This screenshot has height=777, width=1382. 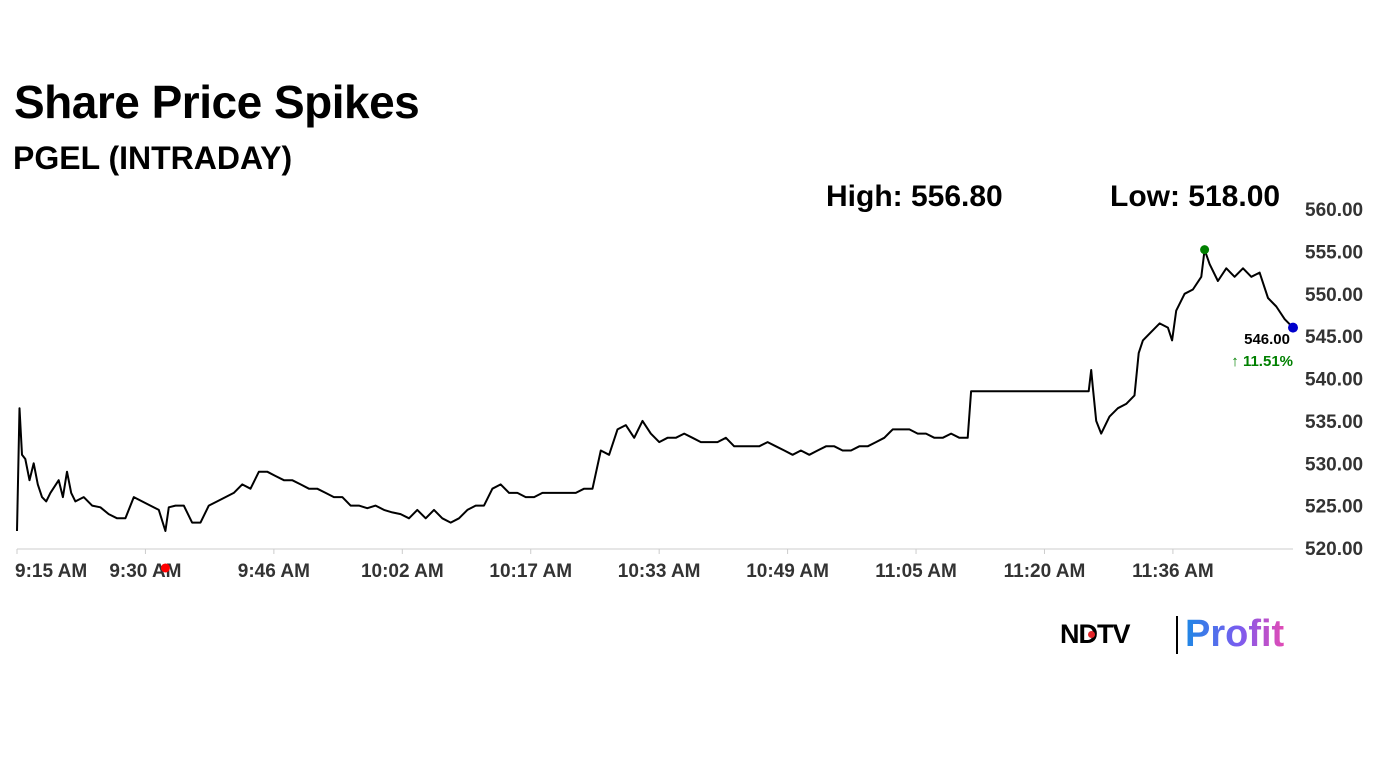 I want to click on x-tick-label: 10:49 AM, so click(x=787, y=571).